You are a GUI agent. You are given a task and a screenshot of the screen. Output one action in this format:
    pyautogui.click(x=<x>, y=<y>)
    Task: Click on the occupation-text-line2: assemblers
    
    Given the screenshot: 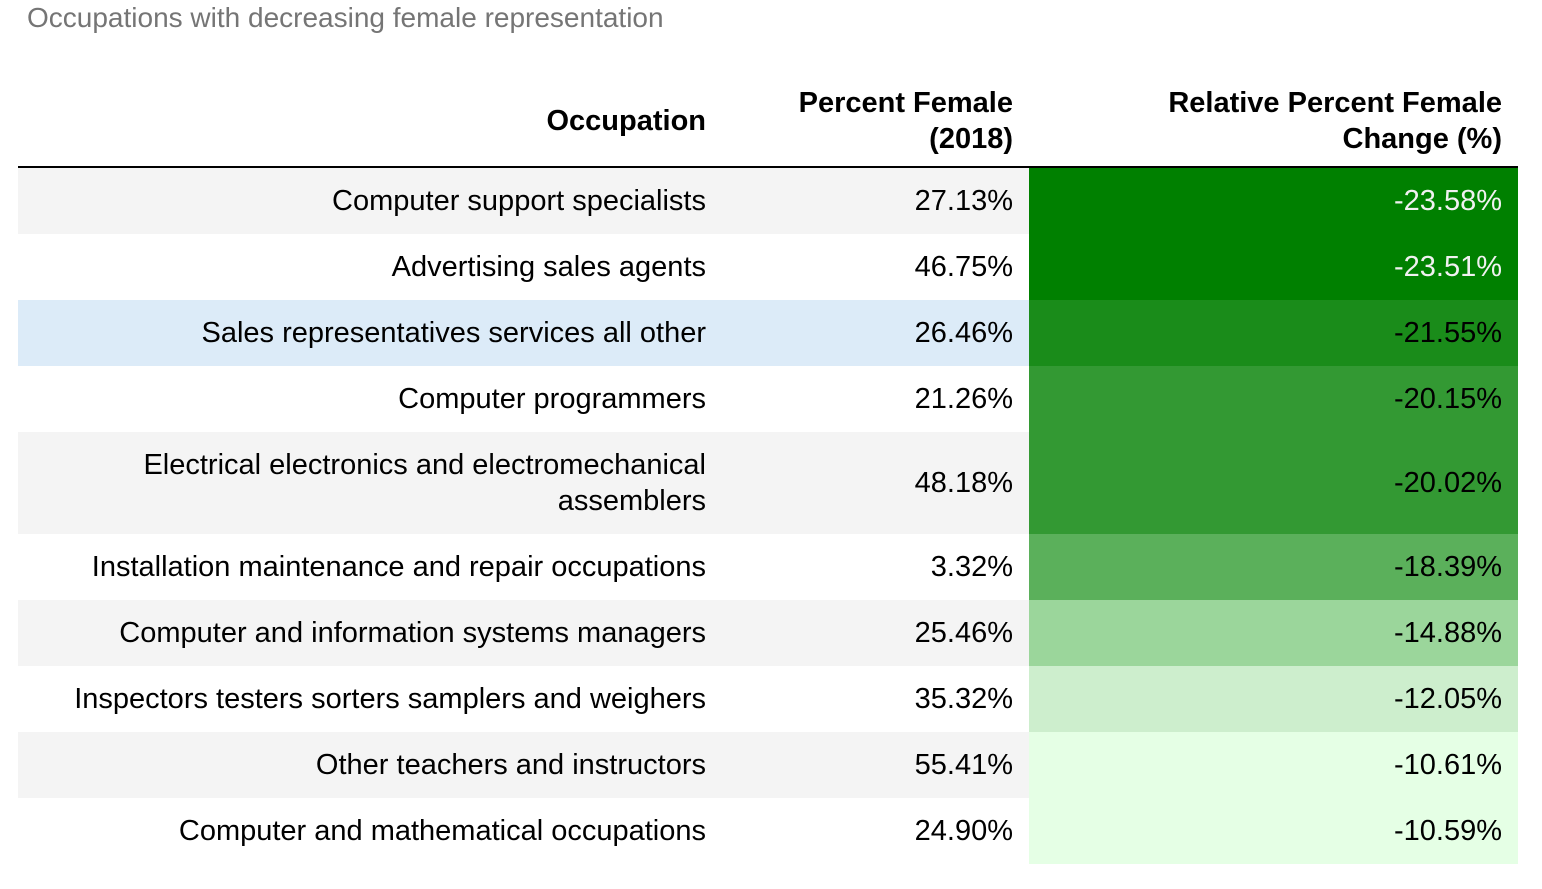 What is the action you would take?
    pyautogui.click(x=631, y=501)
    